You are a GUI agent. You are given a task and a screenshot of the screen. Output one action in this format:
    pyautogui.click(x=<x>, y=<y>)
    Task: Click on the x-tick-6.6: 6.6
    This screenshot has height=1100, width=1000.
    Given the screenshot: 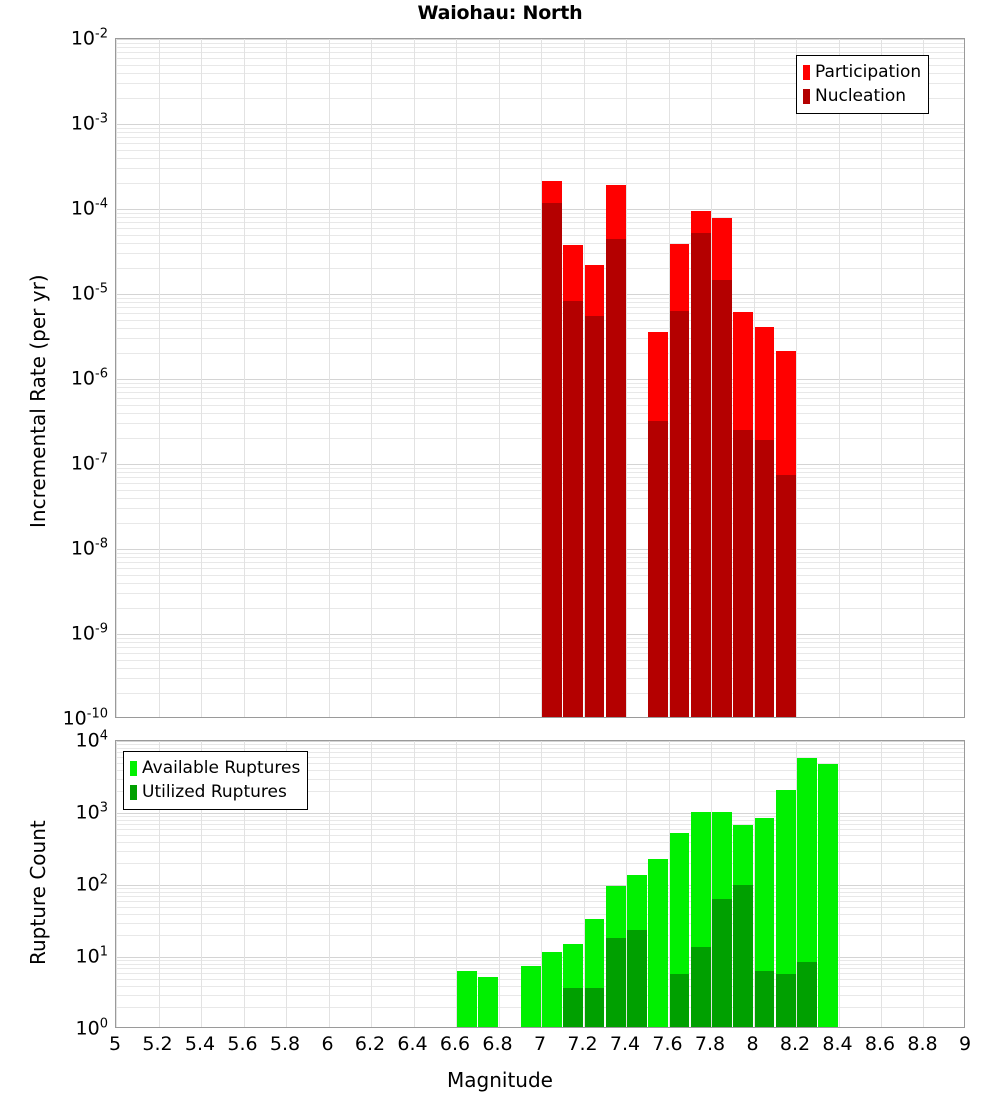 What is the action you would take?
    pyautogui.click(x=455, y=1044)
    